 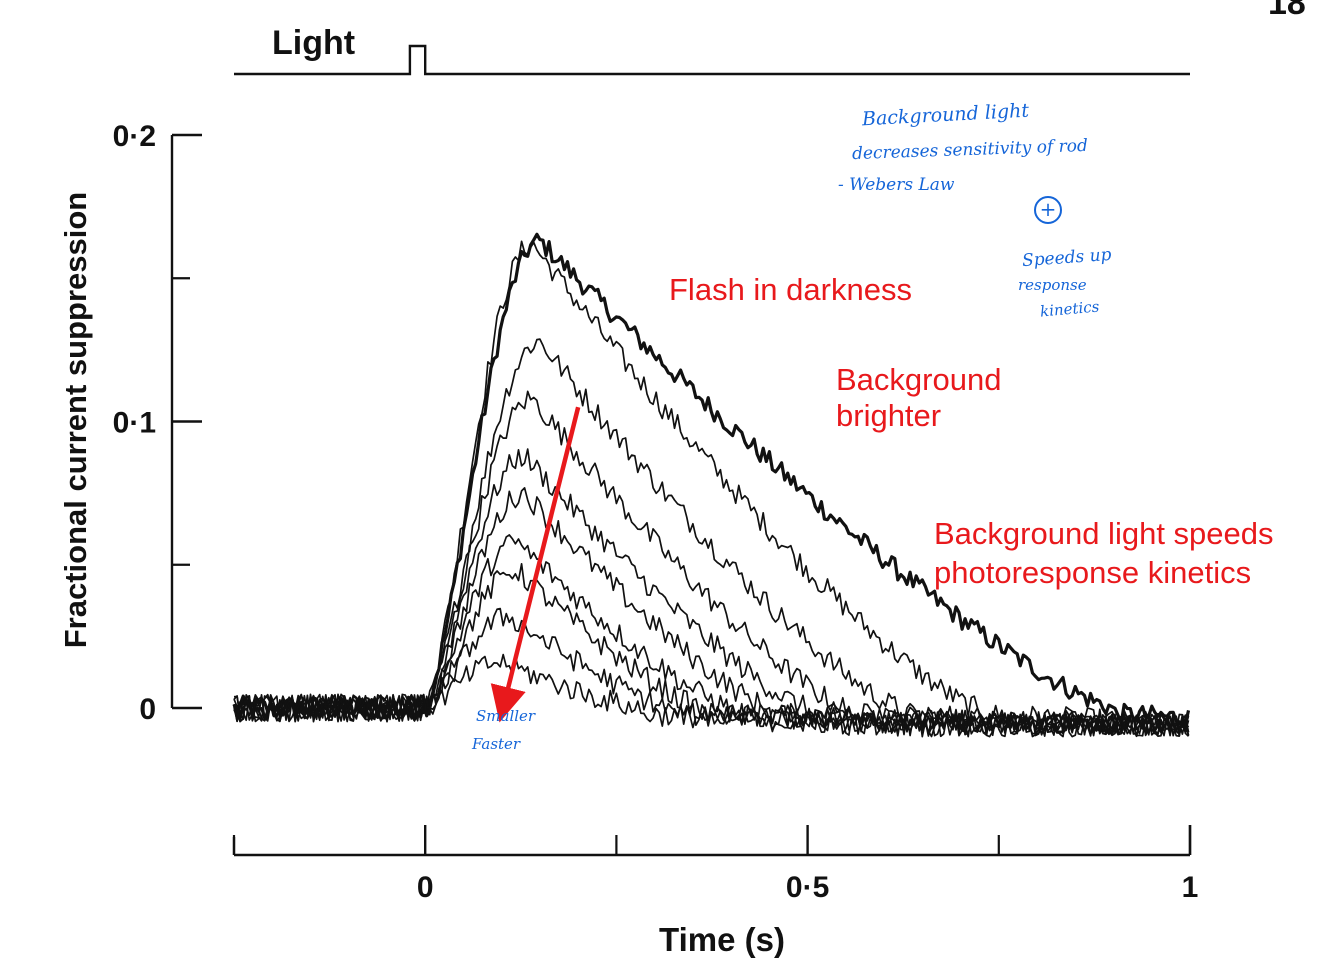 What do you see at coordinates (1048, 210) in the screenshot?
I see `handwritten-plus: +` at bounding box center [1048, 210].